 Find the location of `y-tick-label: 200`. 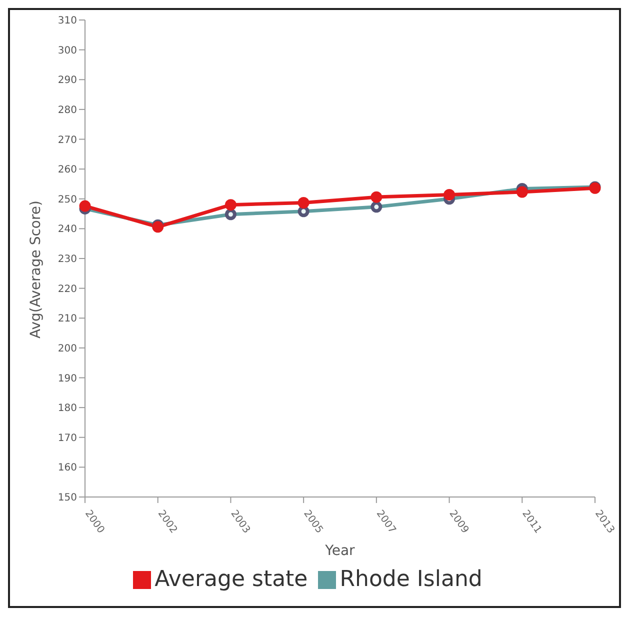

y-tick-label: 200 is located at coordinates (67, 348).